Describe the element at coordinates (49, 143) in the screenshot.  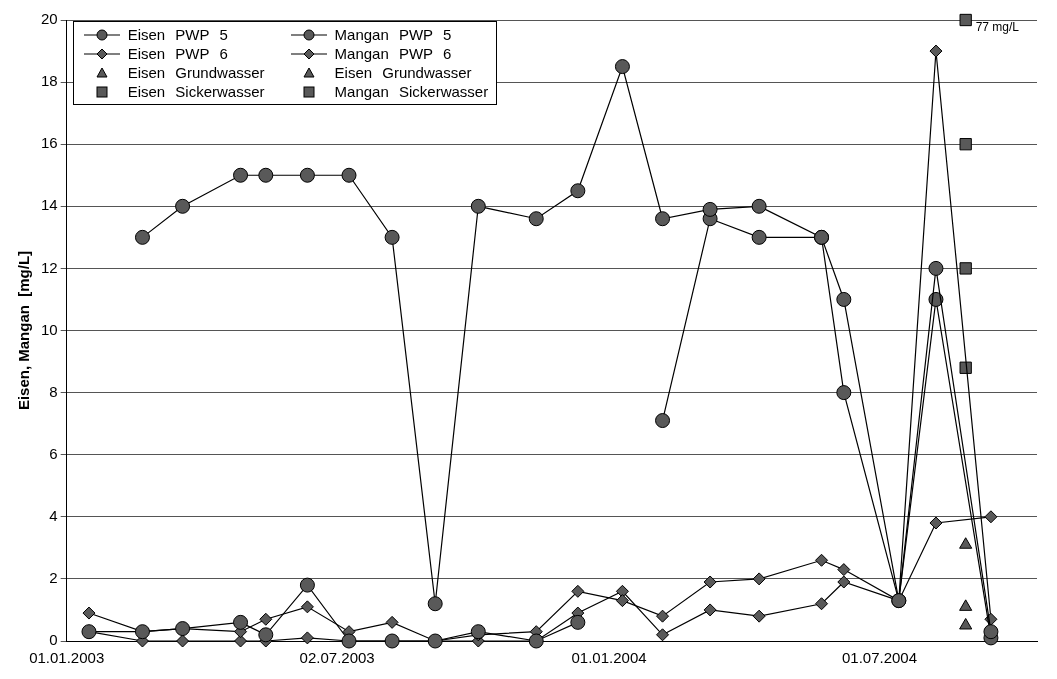
I see `y-tick-label: 16` at that location.